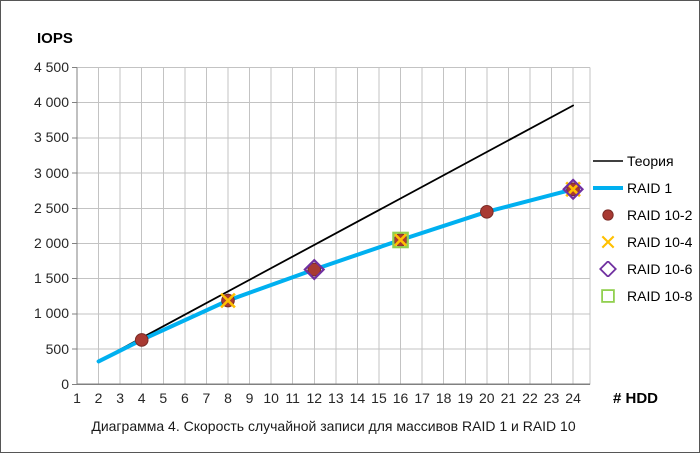 The image size is (700, 453). I want to click on x-tick-label: 4, so click(141, 398).